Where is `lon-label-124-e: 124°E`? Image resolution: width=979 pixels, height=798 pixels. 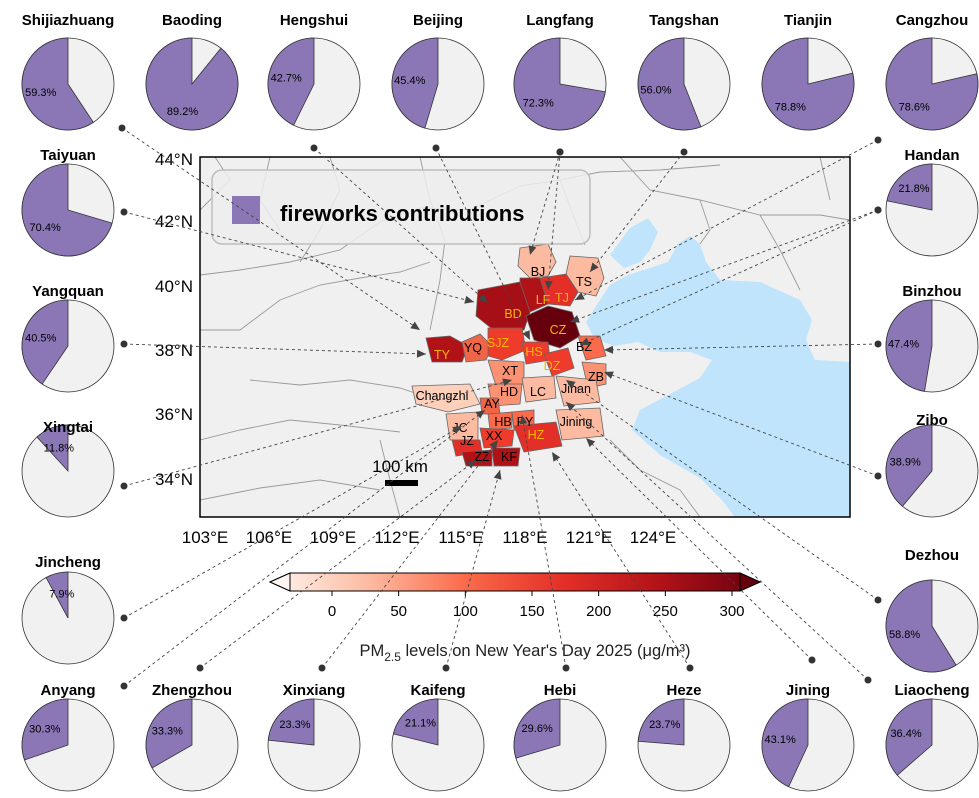
lon-label-124-e: 124°E is located at coordinates (653, 537).